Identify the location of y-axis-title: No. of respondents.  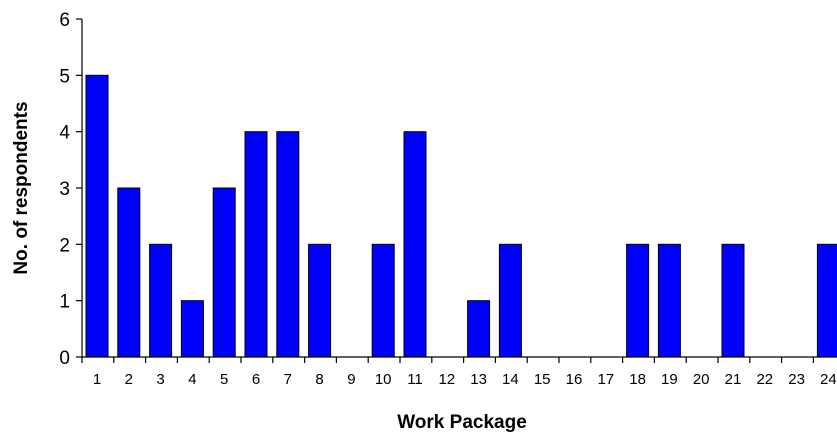
(21, 187).